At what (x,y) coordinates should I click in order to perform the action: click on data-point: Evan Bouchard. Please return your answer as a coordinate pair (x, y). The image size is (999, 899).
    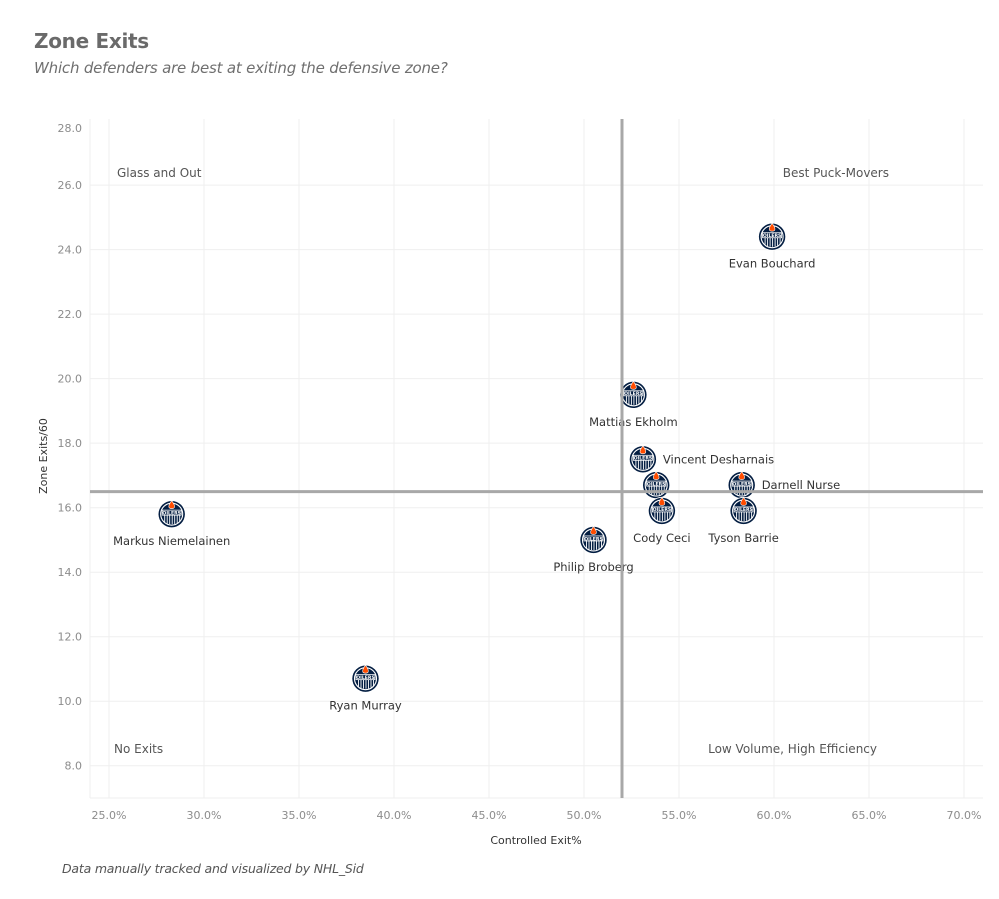
    Looking at the image, I should click on (772, 246).